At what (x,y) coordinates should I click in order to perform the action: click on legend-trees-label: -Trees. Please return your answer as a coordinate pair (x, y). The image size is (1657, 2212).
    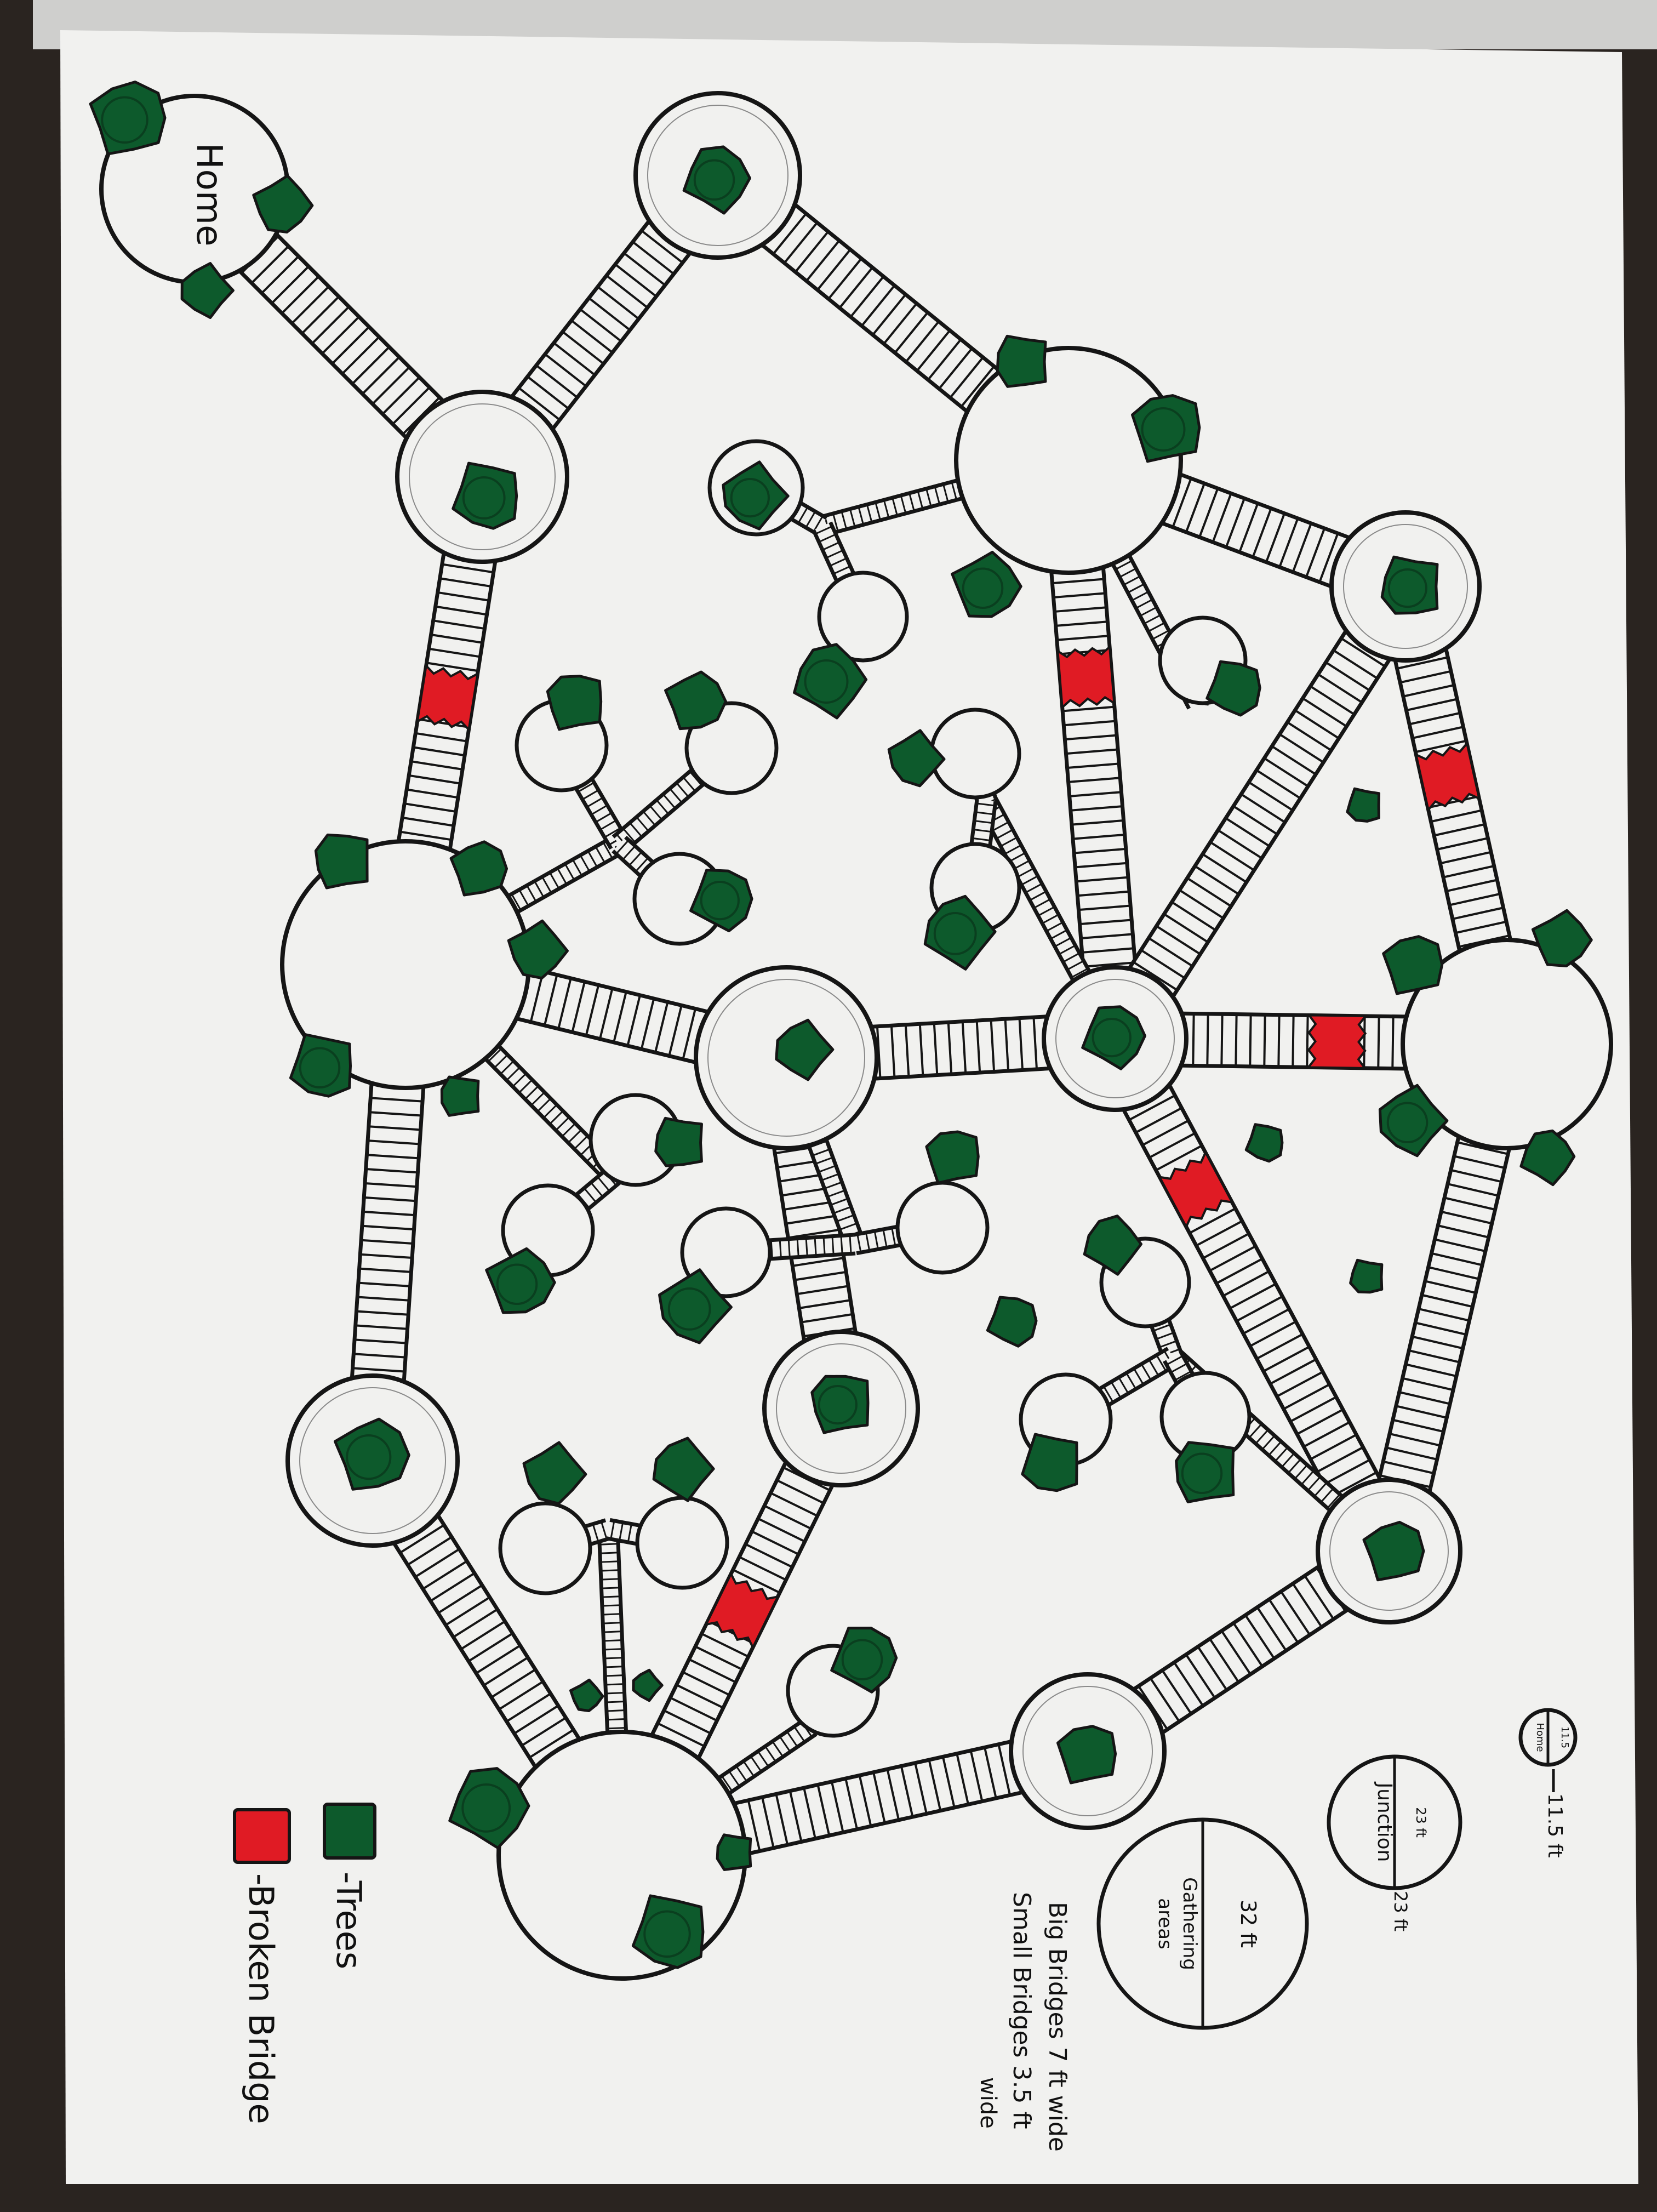
    Looking at the image, I should click on (349, 1920).